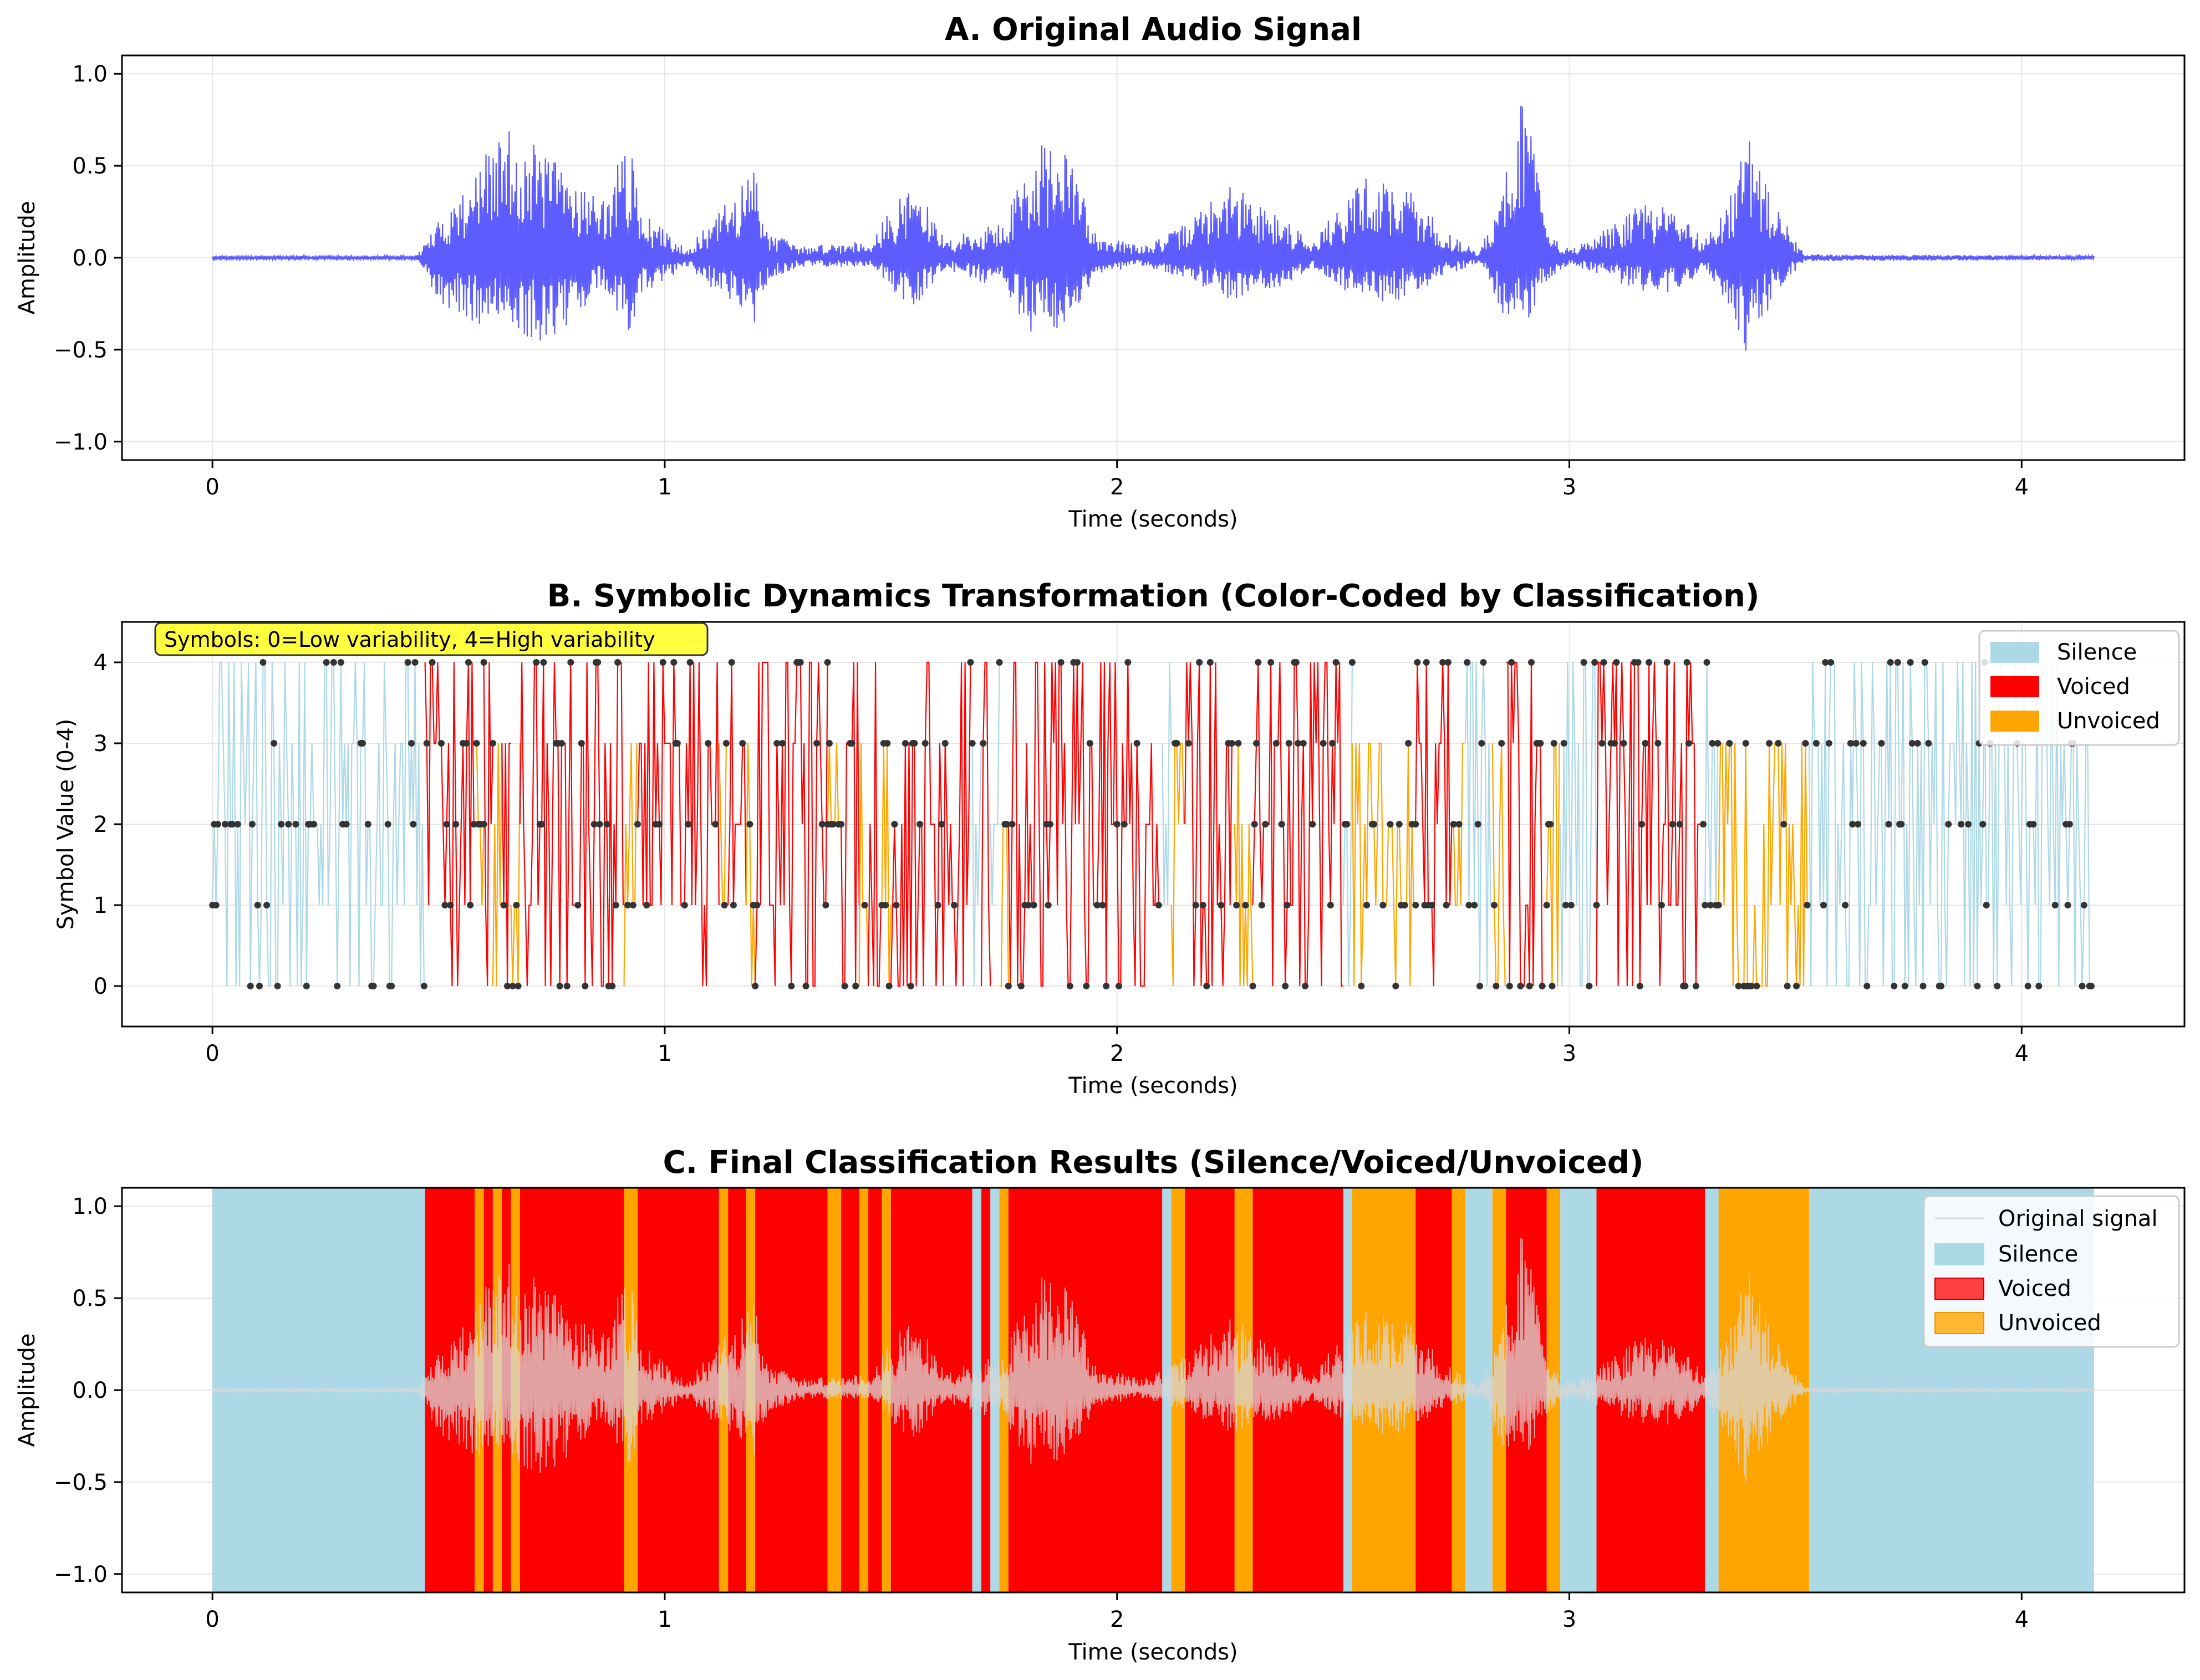 This screenshot has width=2200, height=1680. Describe the element at coordinates (2014, 652) in the screenshot. I see `legend-swatch-silence` at that location.